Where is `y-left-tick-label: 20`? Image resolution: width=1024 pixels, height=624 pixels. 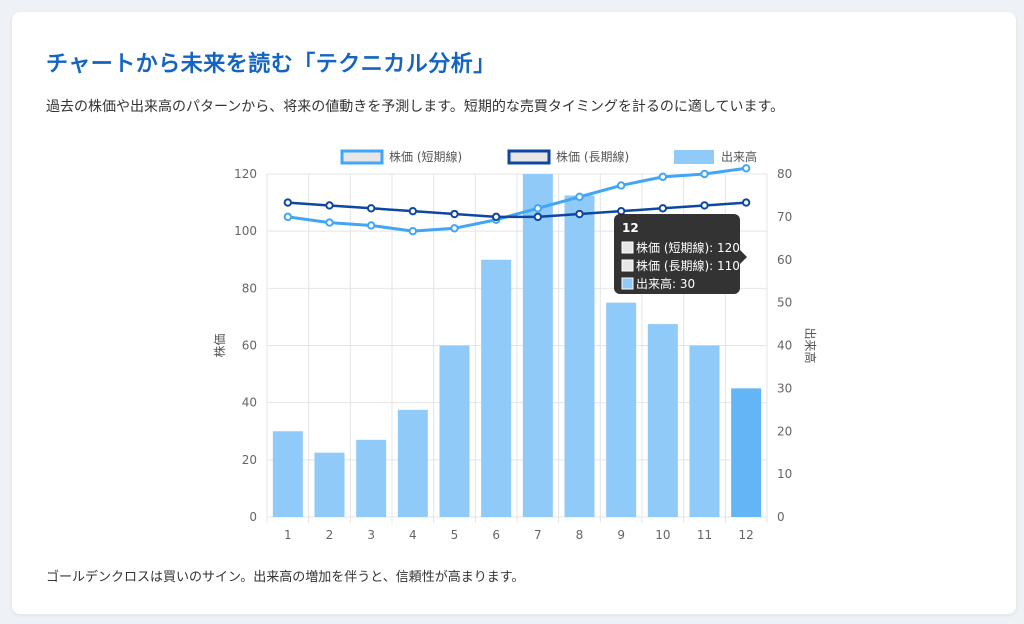
y-left-tick-label: 20 is located at coordinates (249, 460).